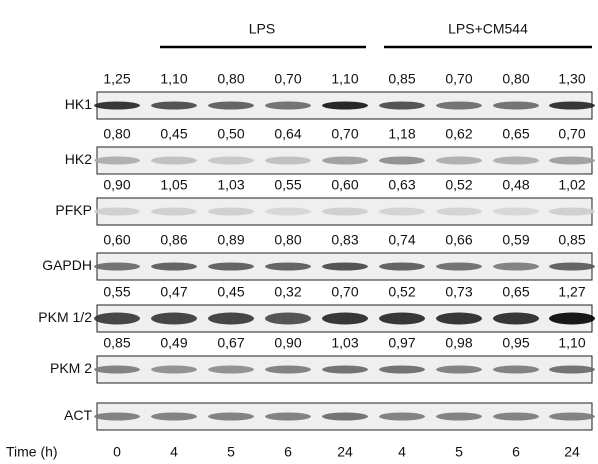 Image resolution: width=598 pixels, height=464 pixels. Describe the element at coordinates (515, 240) in the screenshot. I see `density-value: 0,59` at that location.